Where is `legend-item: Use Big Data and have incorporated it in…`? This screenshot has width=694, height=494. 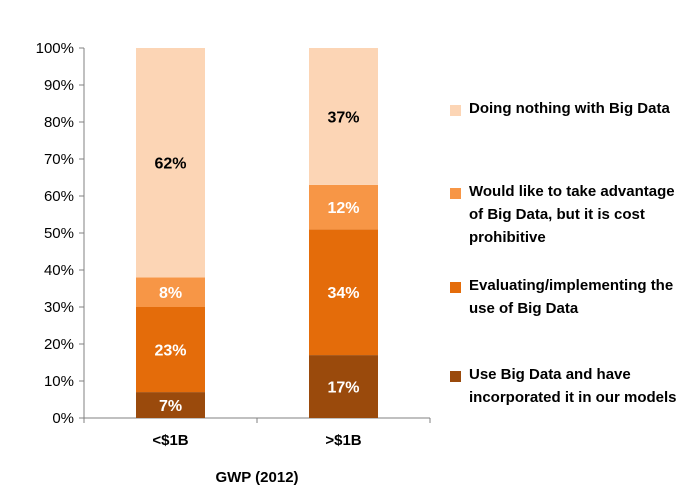 legend-item: Use Big Data and have incorporated it in… is located at coordinates (567, 387).